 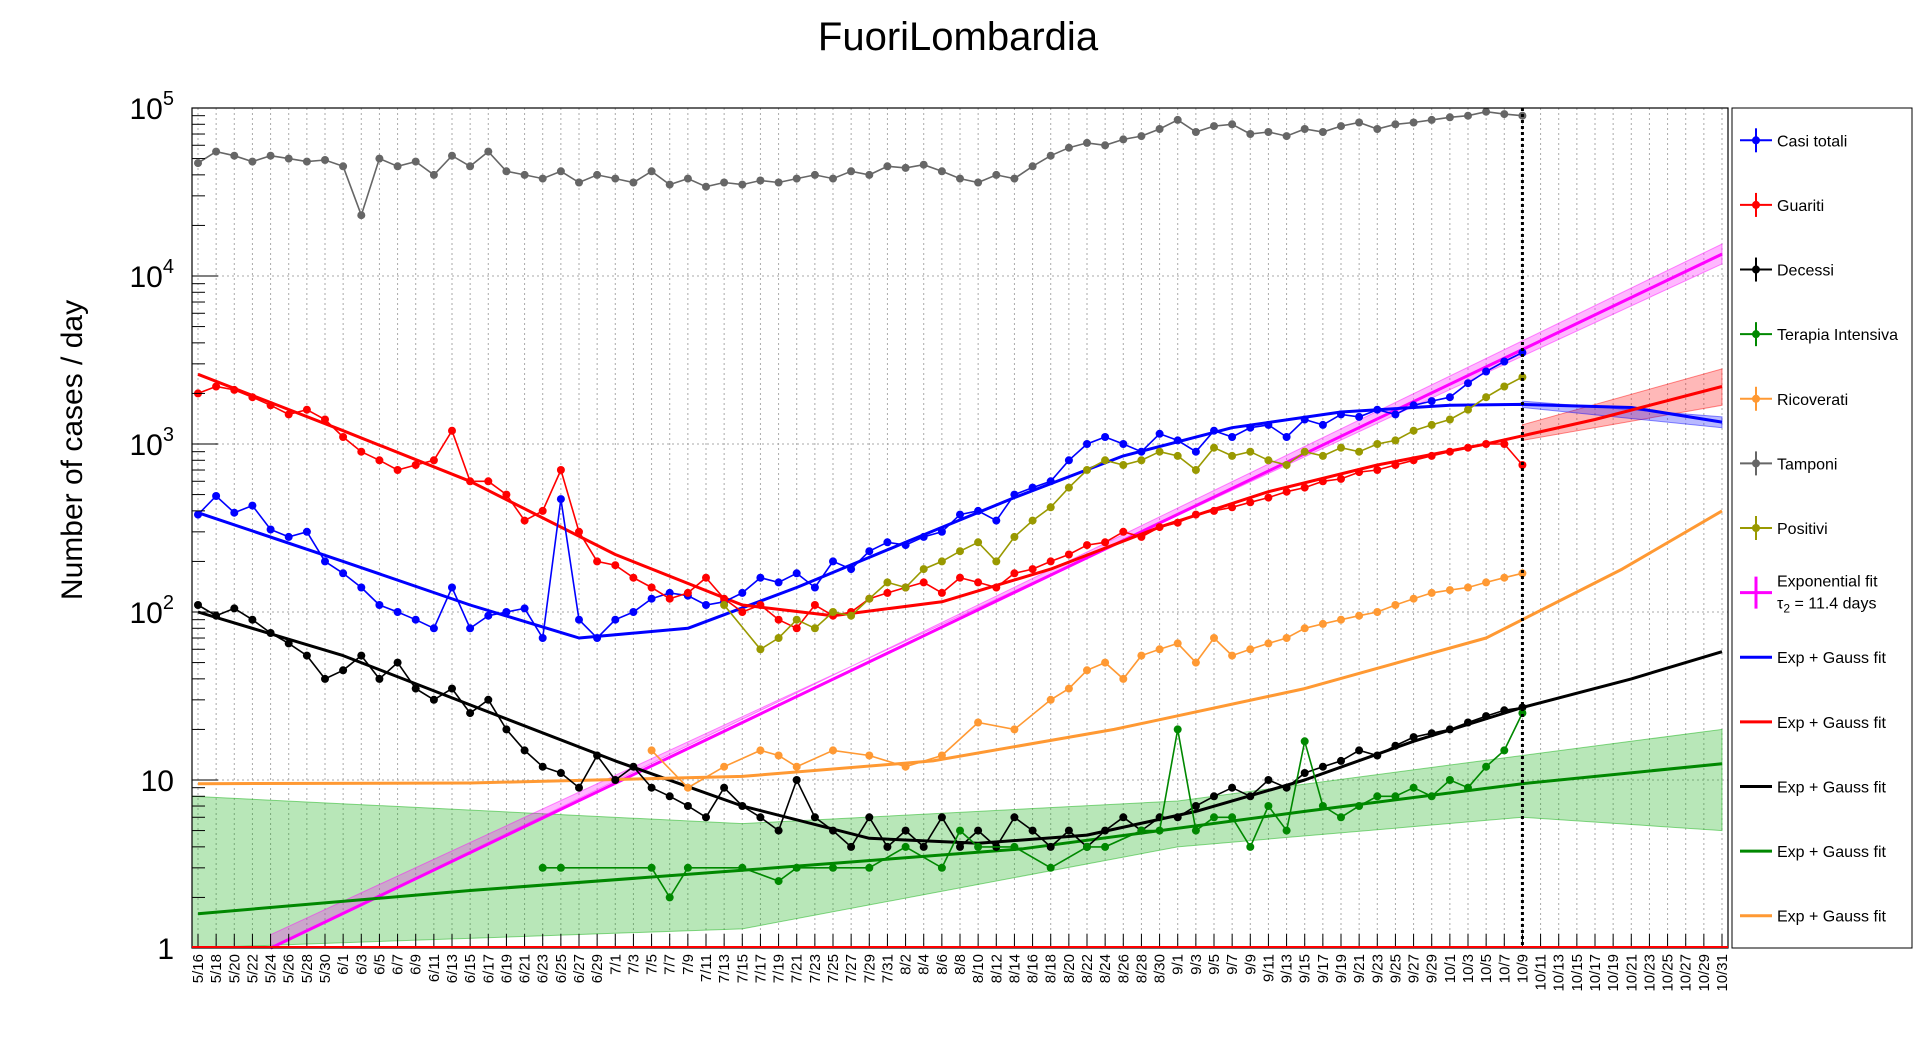 What do you see at coordinates (1812, 400) in the screenshot?
I see `legend-label: Ricoverati` at bounding box center [1812, 400].